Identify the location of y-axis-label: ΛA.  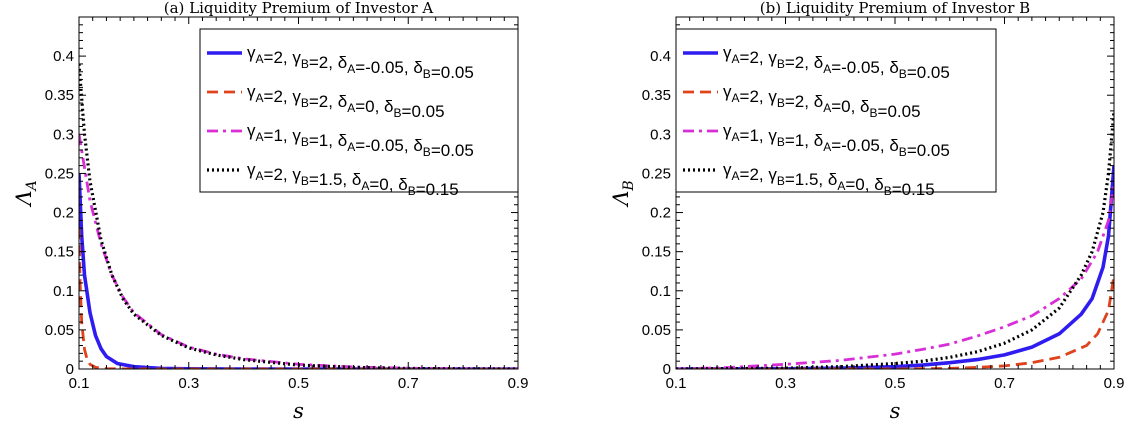
(26, 193).